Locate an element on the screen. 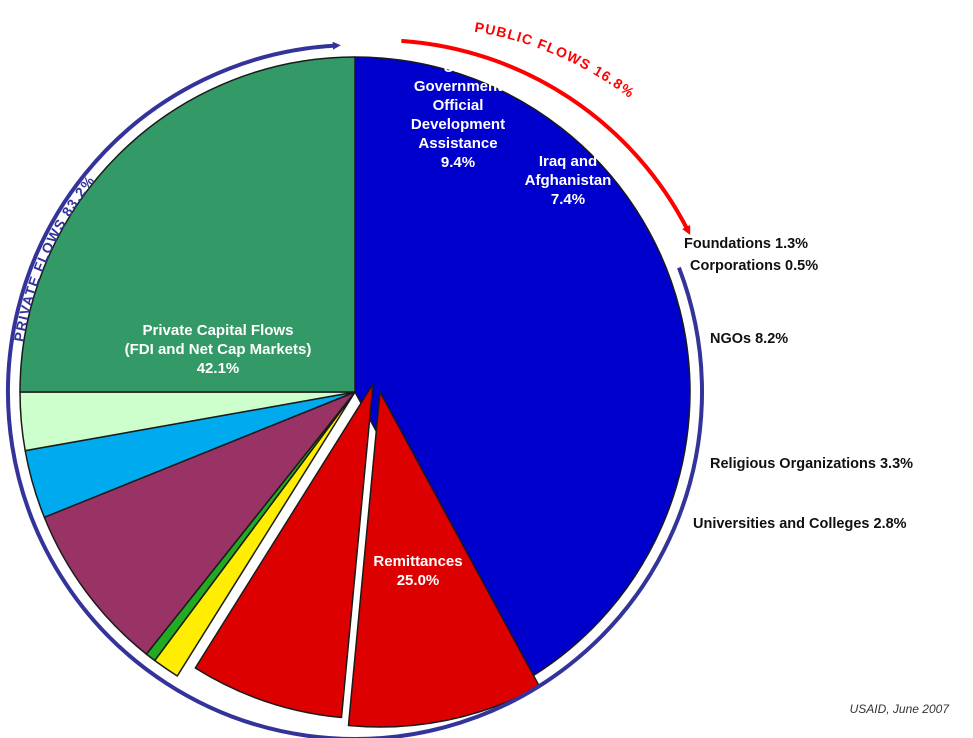  slice-label-iraq-and: Iraq and Afghanistan 7.4% is located at coordinates (568, 180).